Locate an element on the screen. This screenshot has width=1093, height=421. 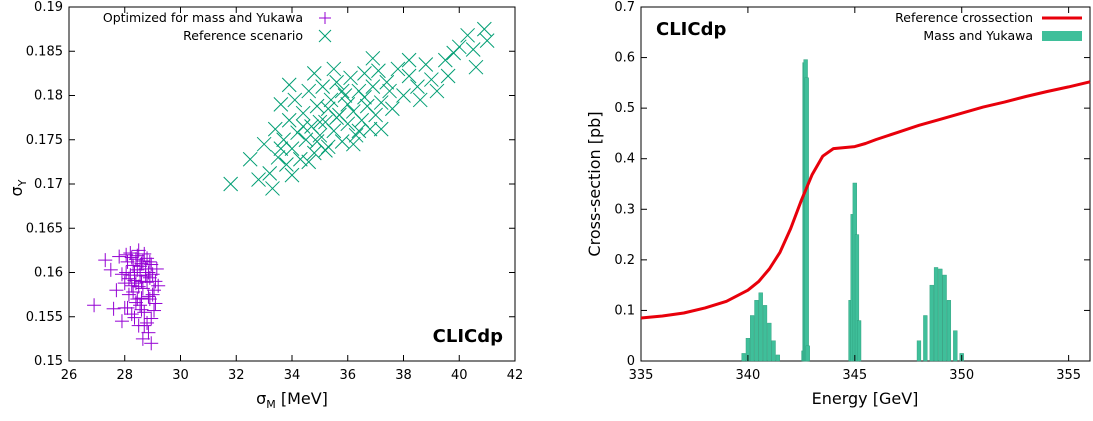
legend-marker-mass-yukawa is located at coordinates (1062, 36).